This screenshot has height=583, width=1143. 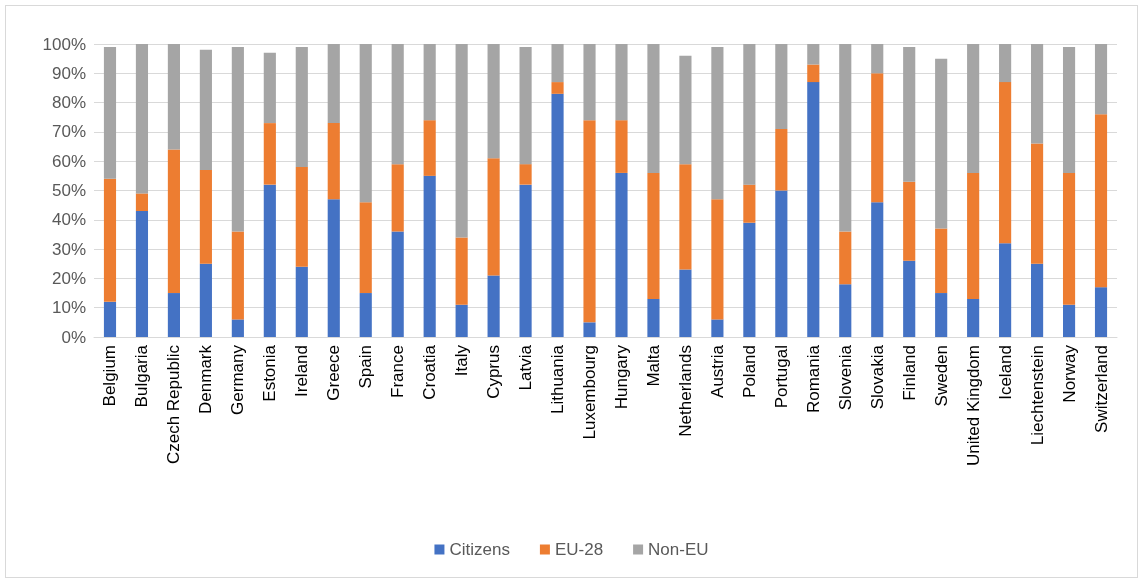 I want to click on x-tick-label: Slovenia, so click(x=845, y=377).